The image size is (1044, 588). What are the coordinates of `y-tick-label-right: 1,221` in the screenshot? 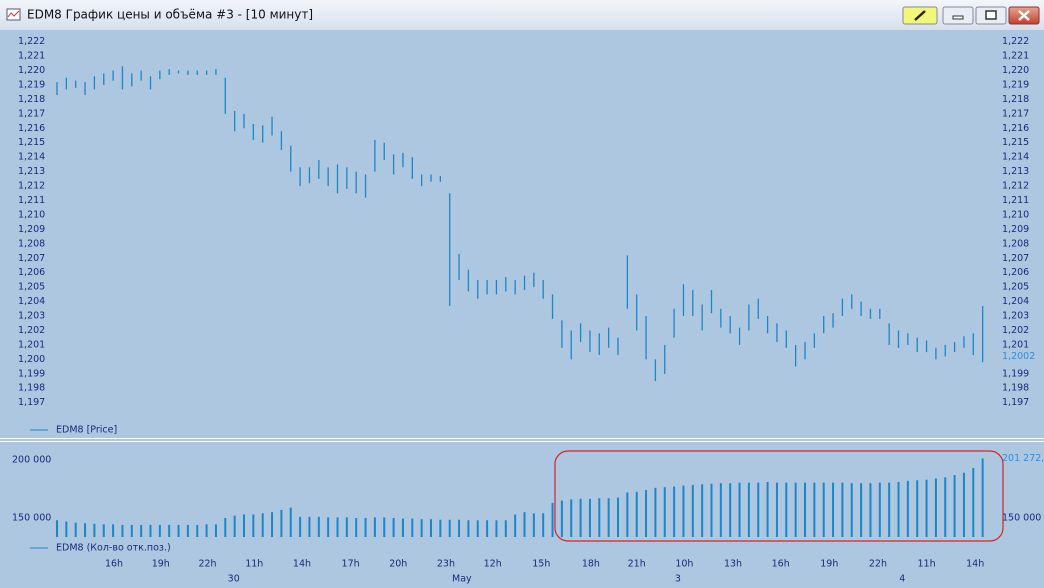 It's located at (1015, 56).